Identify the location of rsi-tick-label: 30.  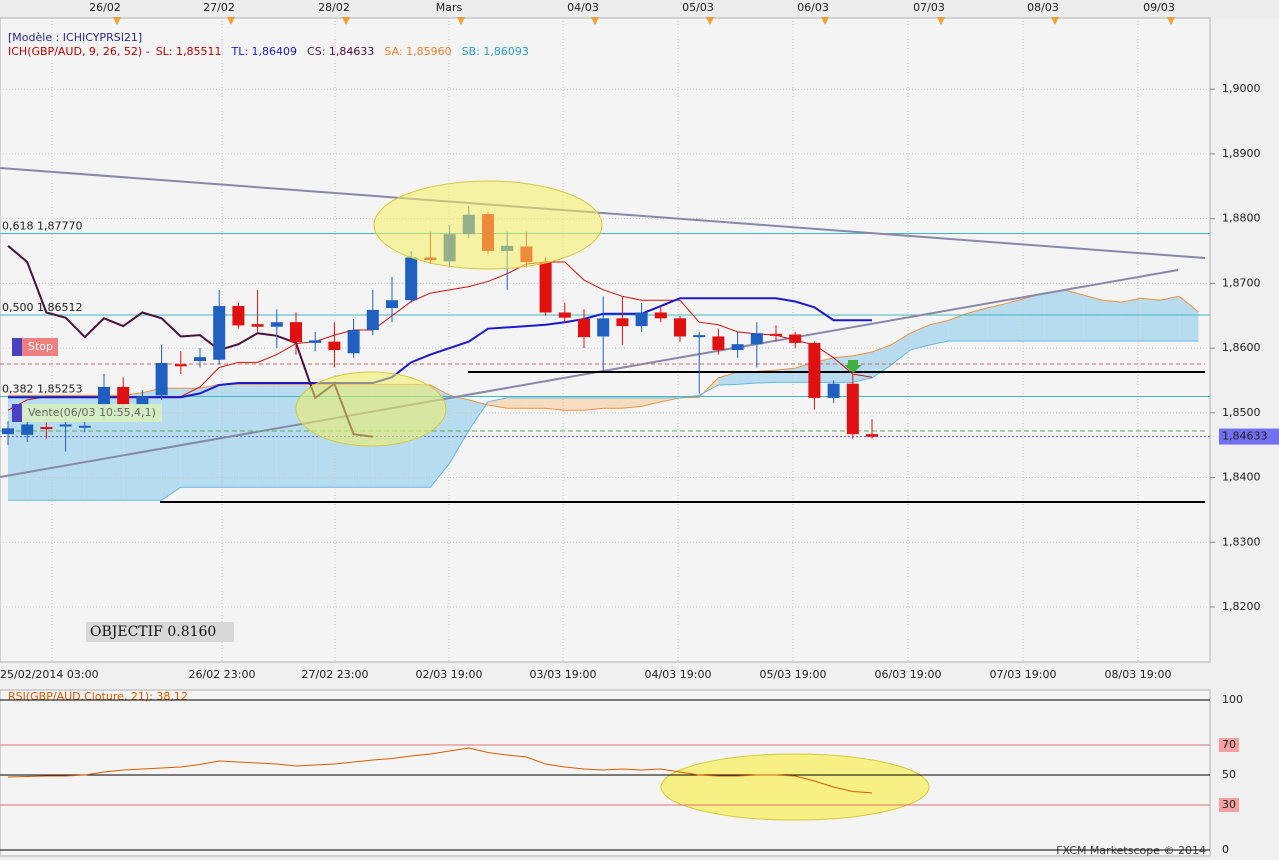
(1229, 804).